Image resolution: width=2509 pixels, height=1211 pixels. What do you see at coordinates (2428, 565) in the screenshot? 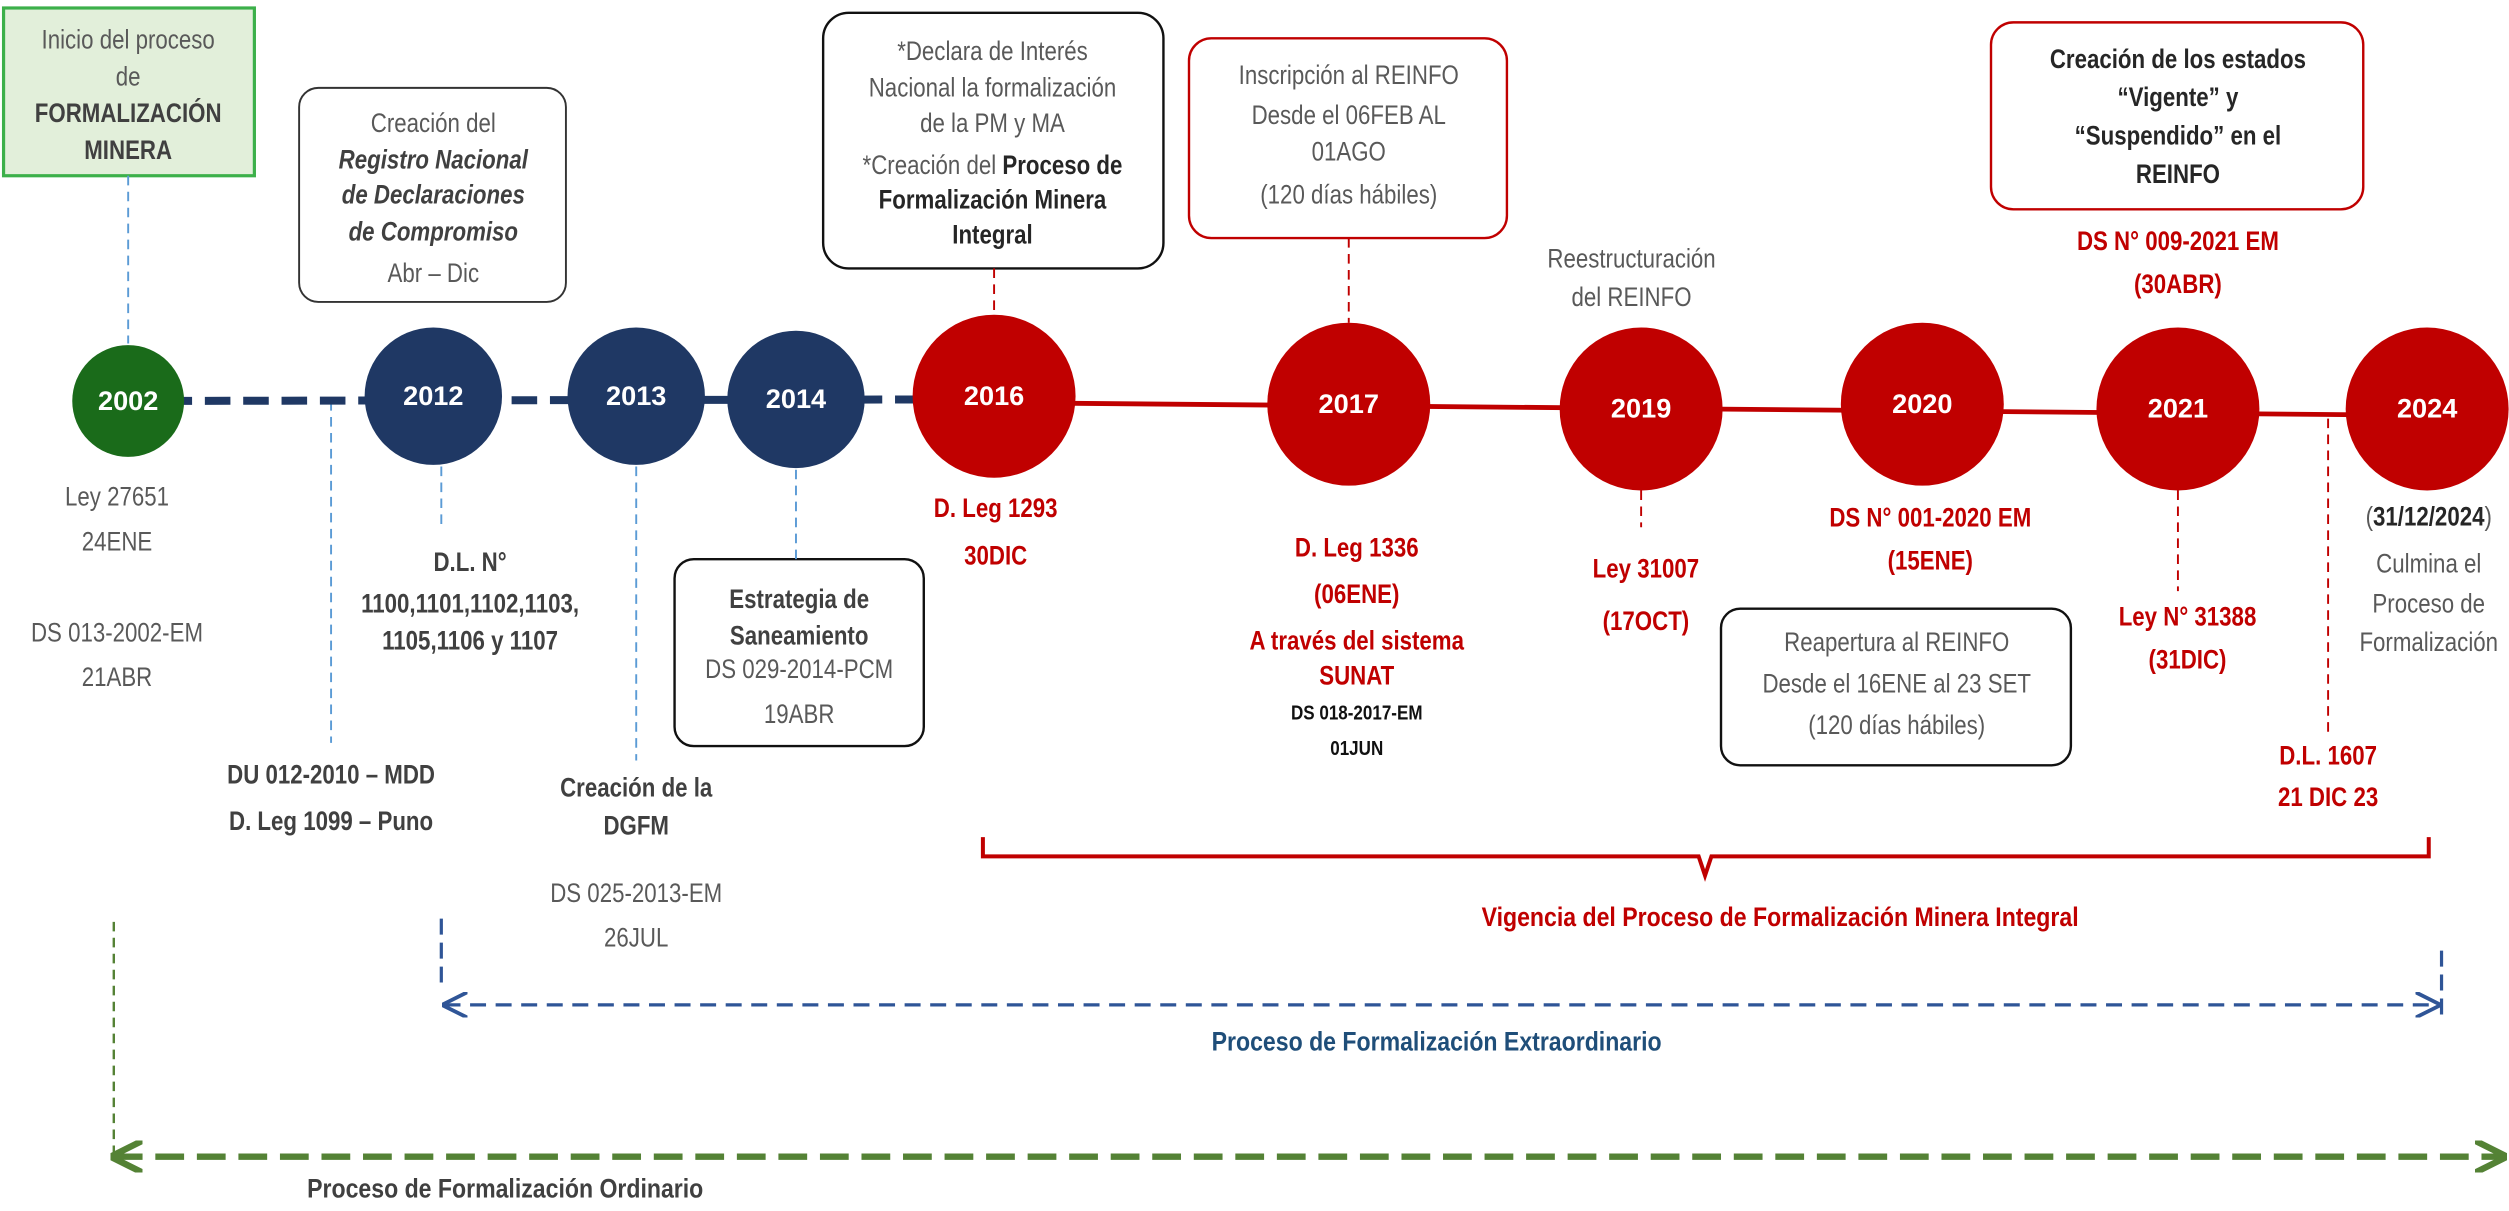
I see `text-line: Culmina el` at bounding box center [2428, 565].